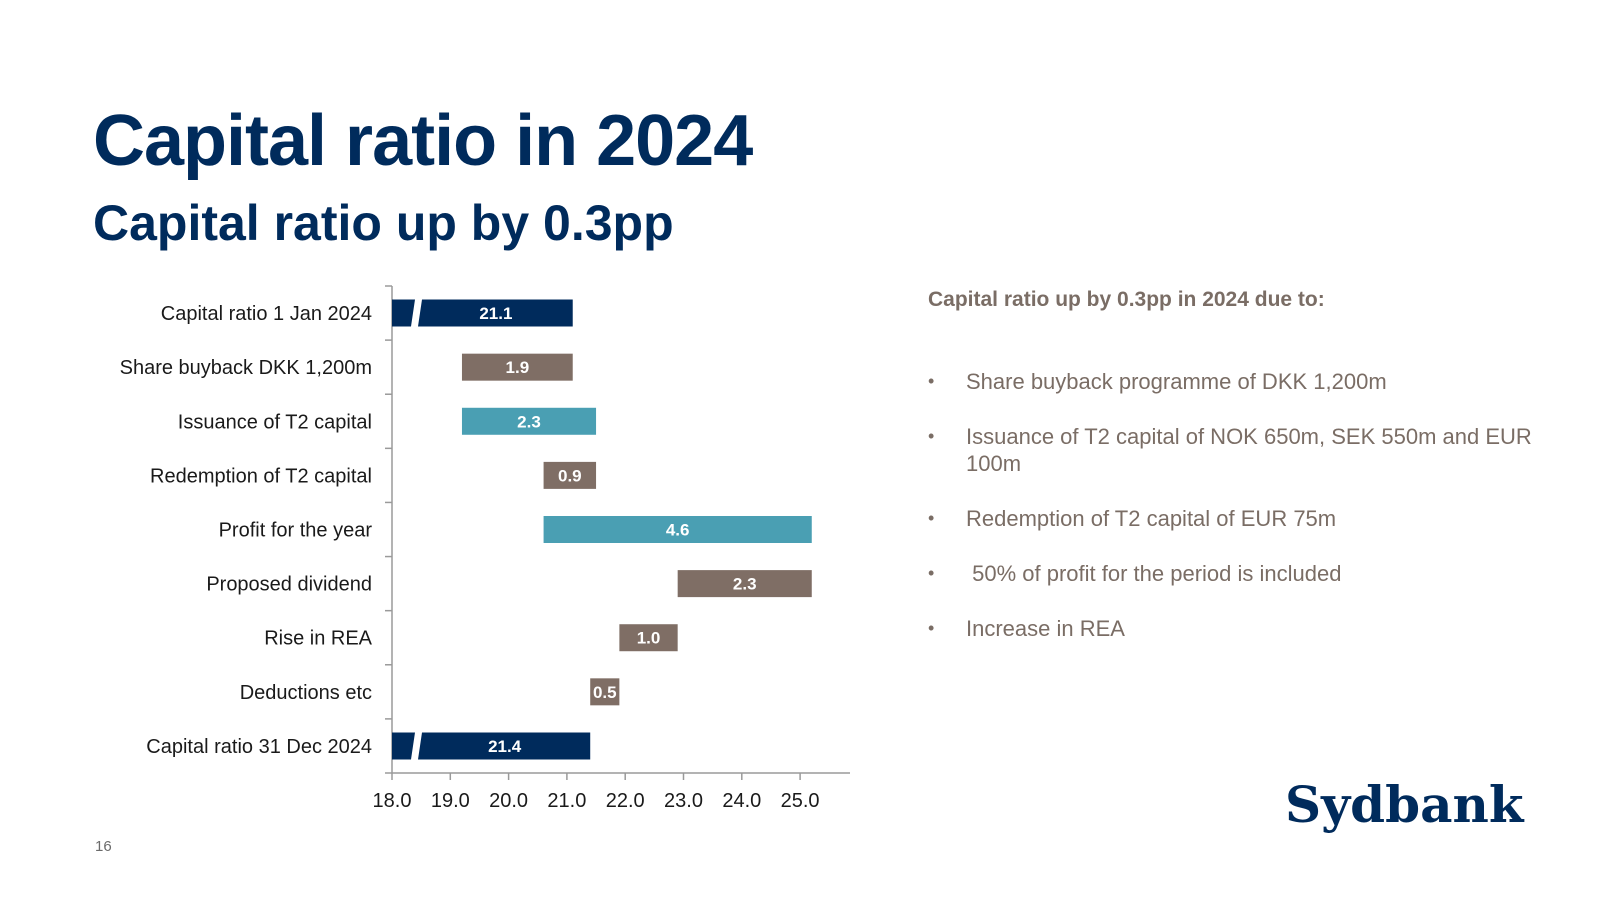 The image size is (1600, 900). Describe the element at coordinates (741, 801) in the screenshot. I see `x-tick-label: 24.0` at that location.